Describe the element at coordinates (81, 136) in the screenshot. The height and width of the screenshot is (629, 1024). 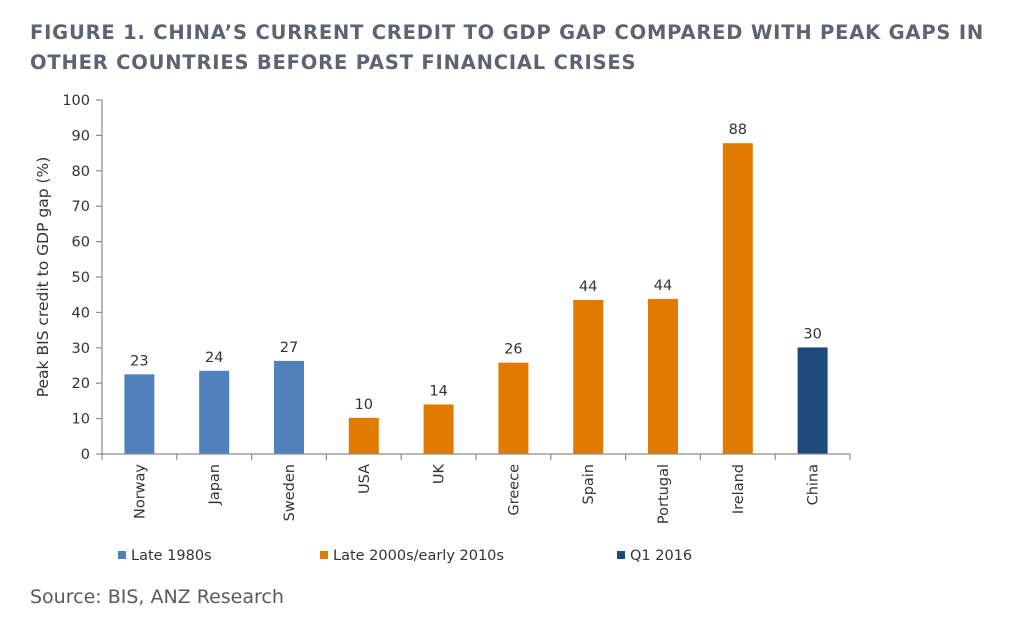
I see `y-tick-label: 90` at that location.